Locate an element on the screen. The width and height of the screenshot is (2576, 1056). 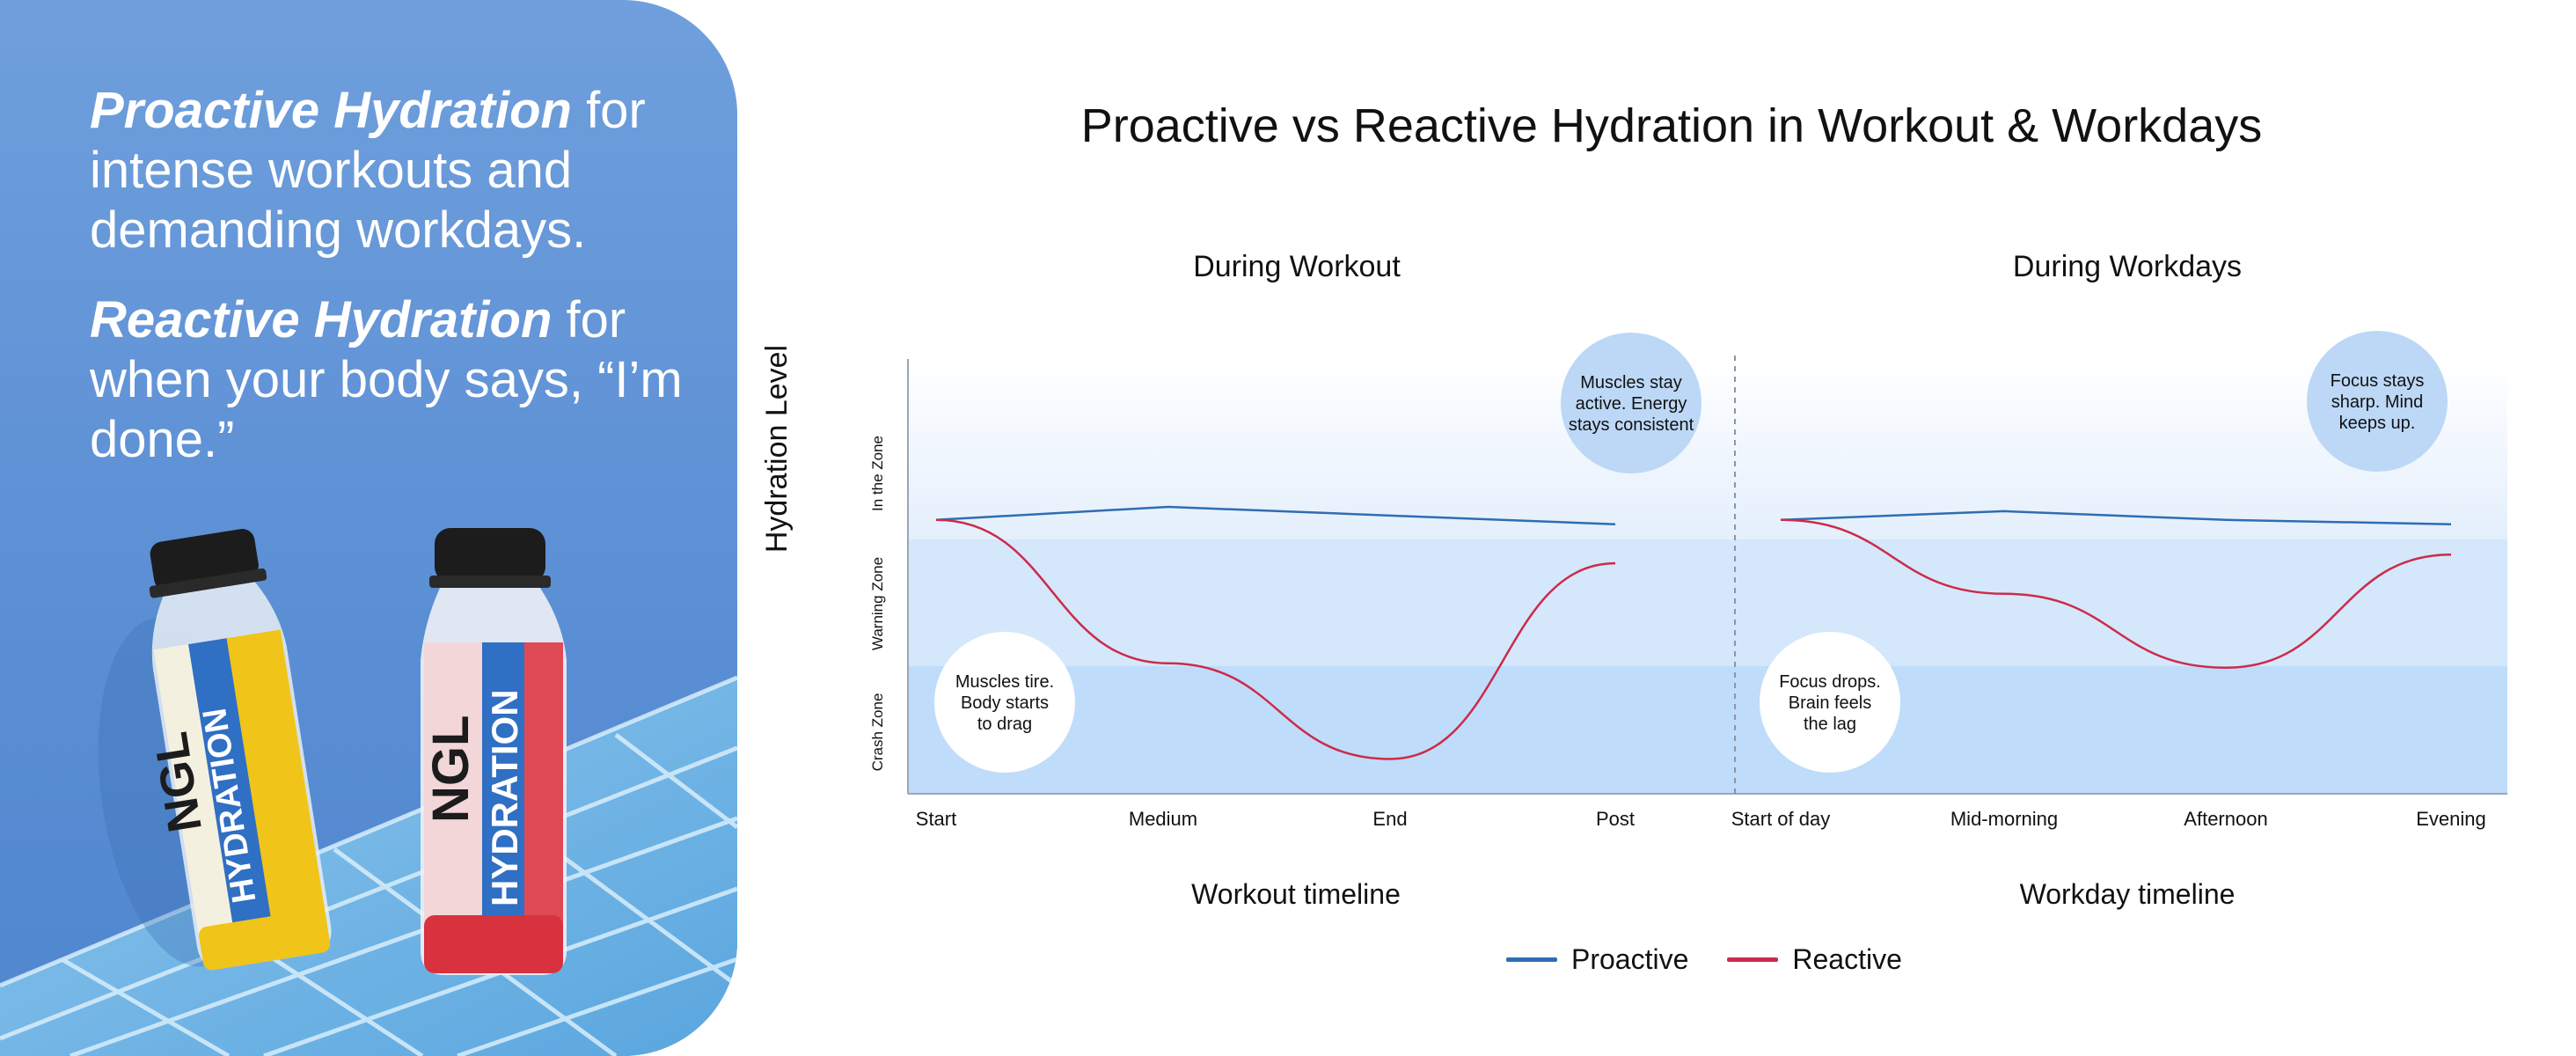
legend-label-proactive: Proactive is located at coordinates (1630, 958).